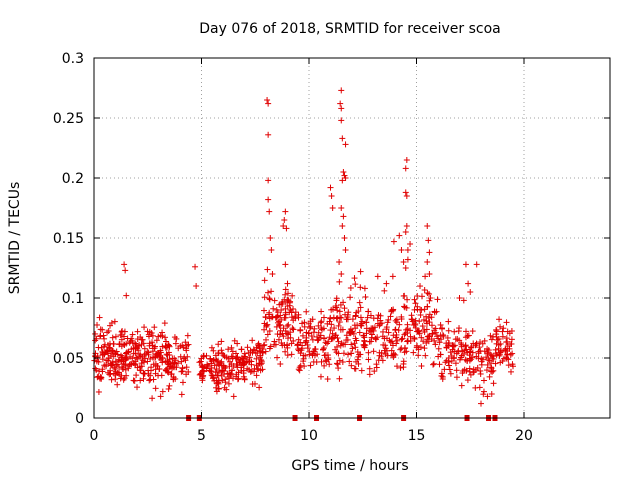 The width and height of the screenshot is (640, 480). I want to click on x-tick-label: 0, so click(94, 436).